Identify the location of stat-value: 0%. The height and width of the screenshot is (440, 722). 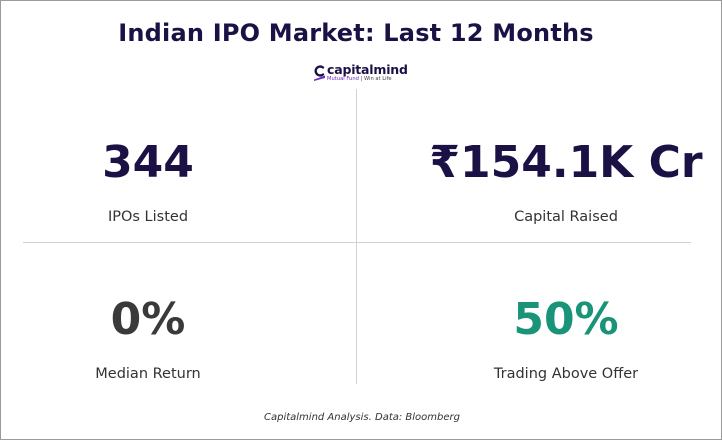
(148, 319).